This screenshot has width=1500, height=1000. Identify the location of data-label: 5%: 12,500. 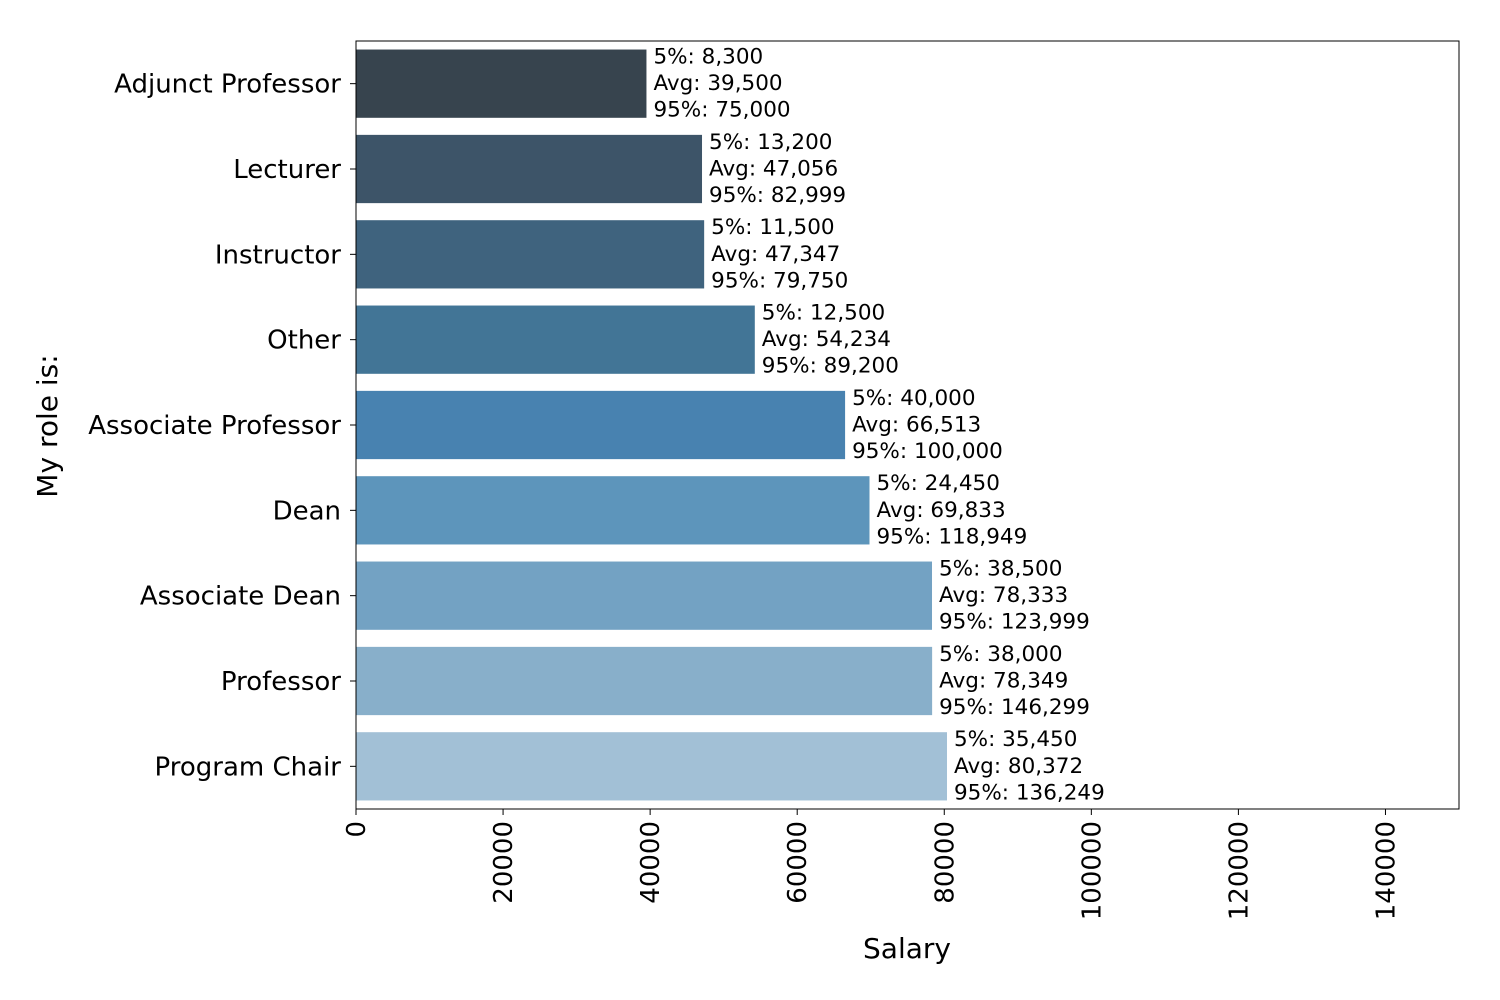
(823, 313).